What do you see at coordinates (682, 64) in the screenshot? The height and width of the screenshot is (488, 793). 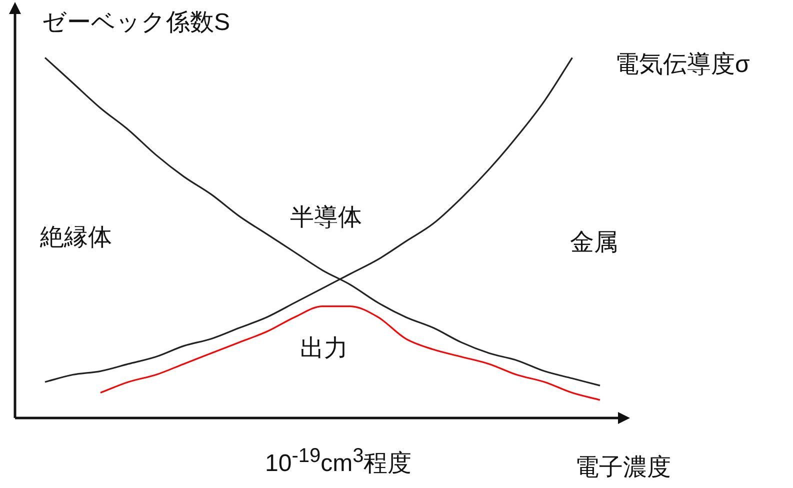 I see `series-label: 電気伝導度σ` at bounding box center [682, 64].